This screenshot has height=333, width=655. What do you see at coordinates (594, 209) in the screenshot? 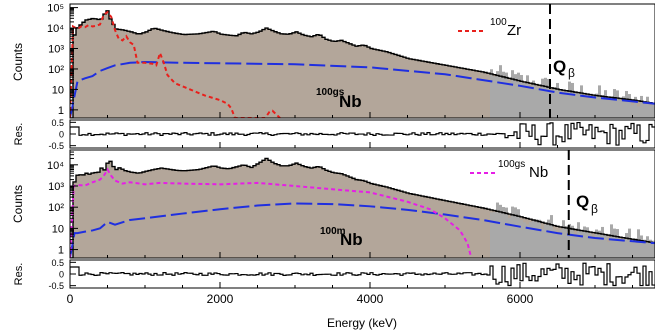
I see `bottom-q-subscript: β` at bounding box center [594, 209].